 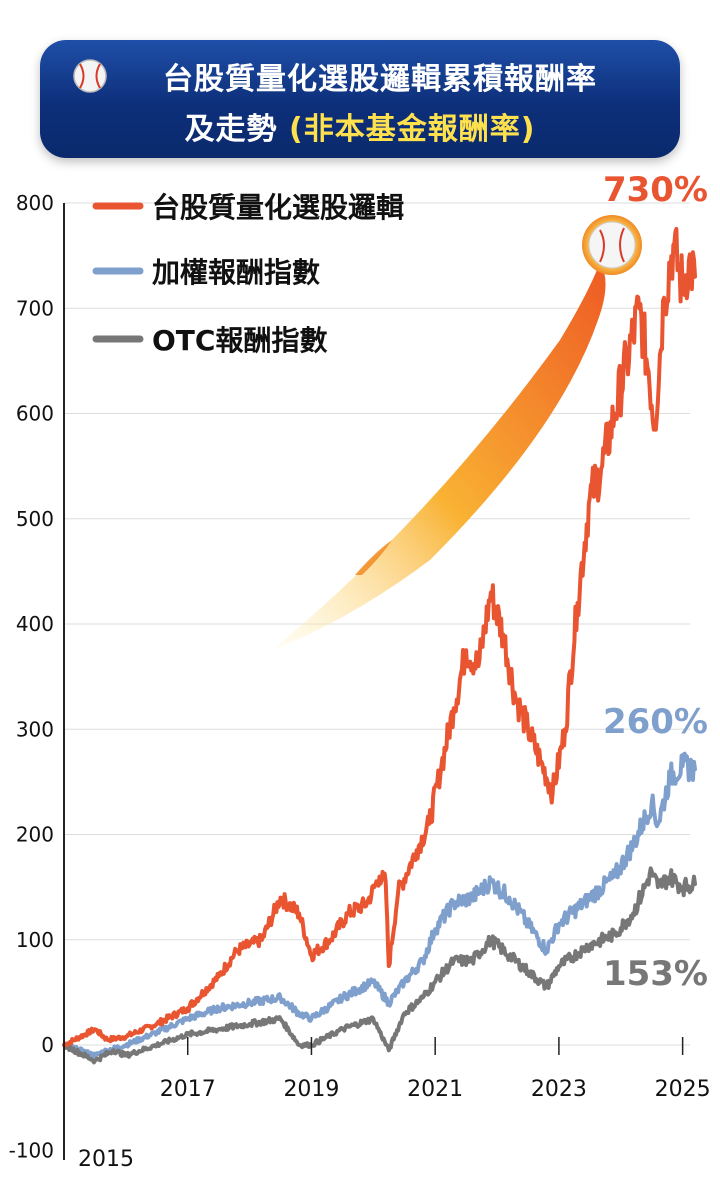 I want to click on banner-title-line1: 台股質量化選股邏輯累積報酬率, so click(x=380, y=79).